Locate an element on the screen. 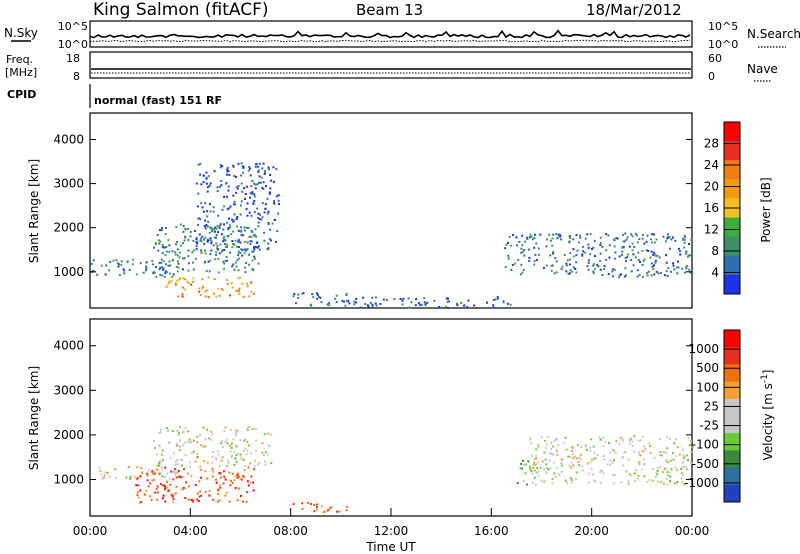  x-tick-label: 16:00 is located at coordinates (491, 531).